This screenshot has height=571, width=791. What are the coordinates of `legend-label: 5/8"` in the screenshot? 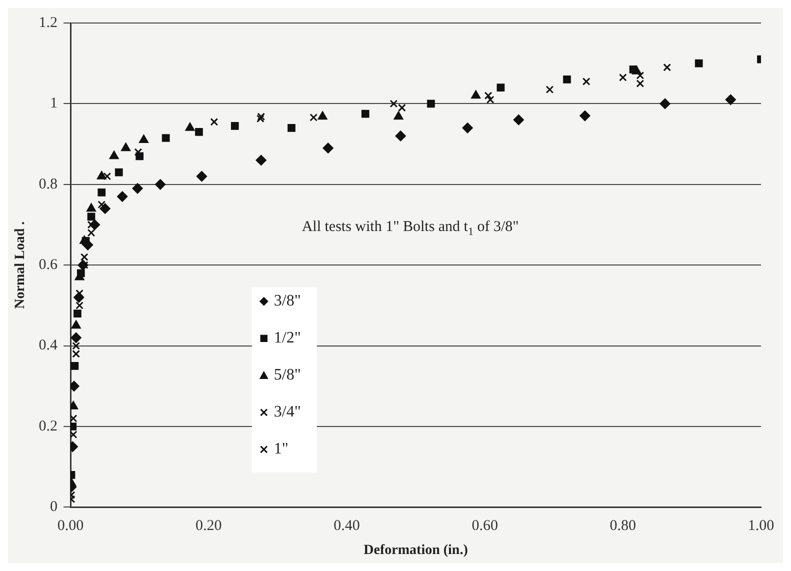 It's located at (287, 375).